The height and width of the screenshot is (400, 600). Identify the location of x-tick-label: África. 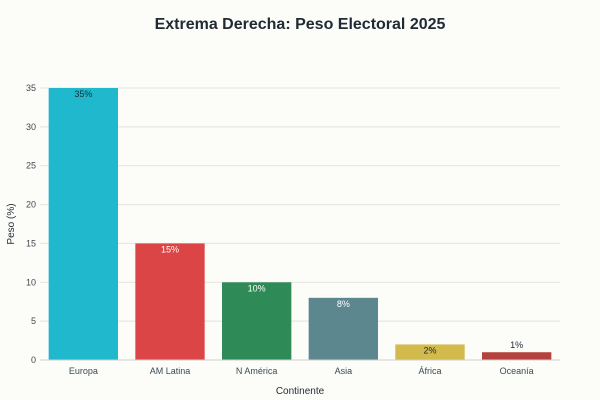
(429, 371).